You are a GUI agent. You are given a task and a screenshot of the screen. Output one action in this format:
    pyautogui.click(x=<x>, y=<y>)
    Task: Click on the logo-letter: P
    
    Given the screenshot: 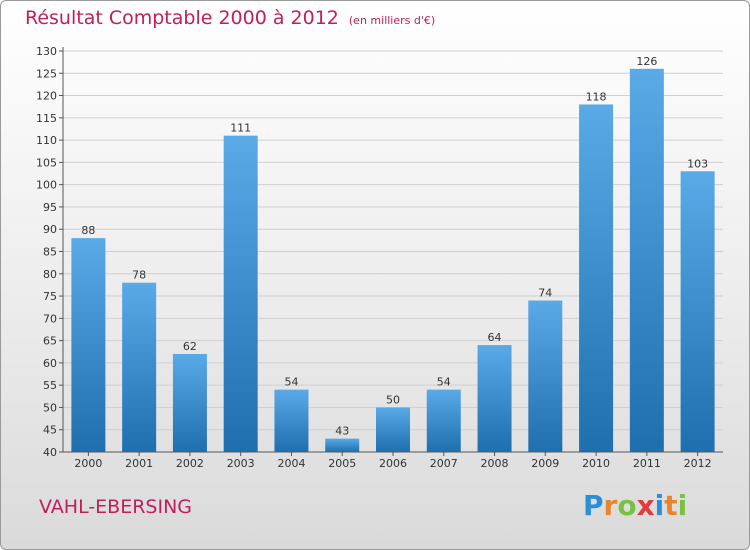 What is the action you would take?
    pyautogui.click(x=593, y=505)
    